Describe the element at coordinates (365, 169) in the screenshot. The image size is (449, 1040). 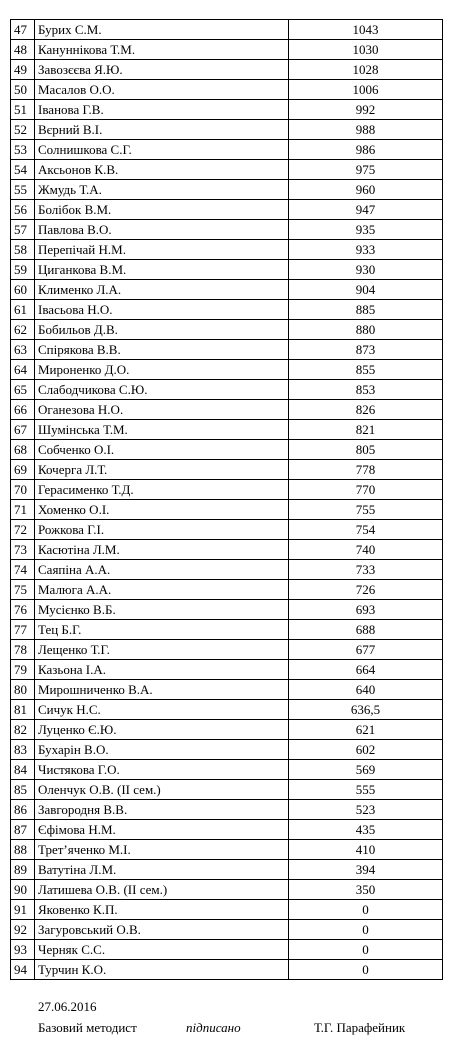
I see `row-score: 975` at that location.